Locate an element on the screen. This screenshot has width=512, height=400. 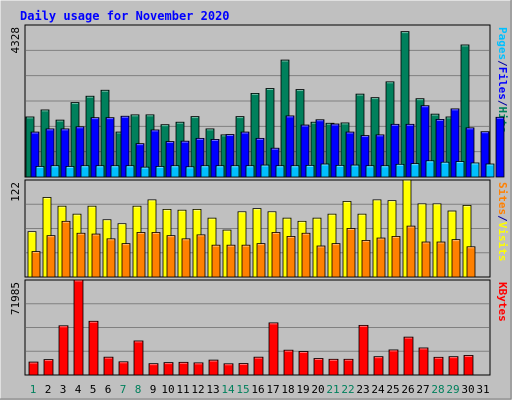
x-tick-1: 1 is located at coordinates (33, 389).